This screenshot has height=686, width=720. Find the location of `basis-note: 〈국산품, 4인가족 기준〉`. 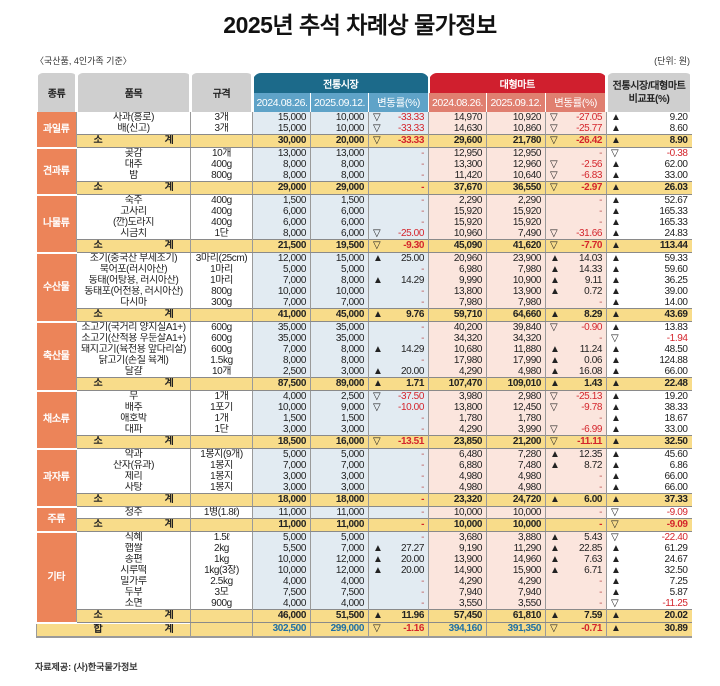

basis-note: 〈국산품, 4인가족 기준〉 is located at coordinates (83, 61).